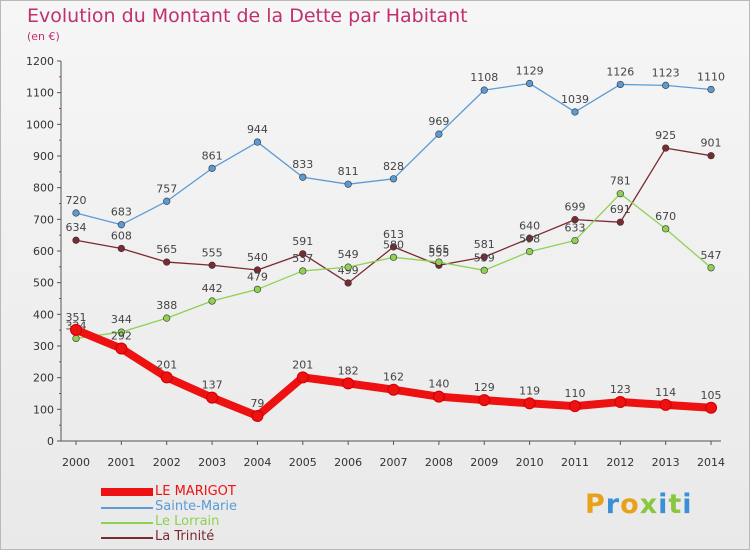  I want to click on y-tick-label: 900, so click(43, 156).